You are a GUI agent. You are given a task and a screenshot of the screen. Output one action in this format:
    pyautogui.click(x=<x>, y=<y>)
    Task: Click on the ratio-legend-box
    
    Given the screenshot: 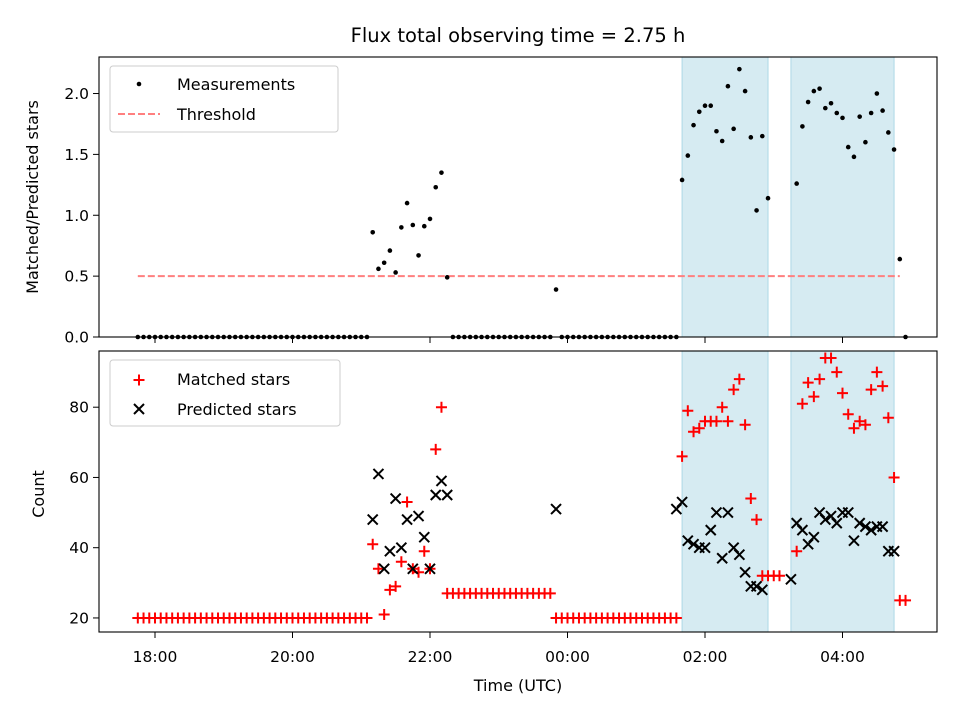 What is the action you would take?
    pyautogui.click(x=224, y=99)
    